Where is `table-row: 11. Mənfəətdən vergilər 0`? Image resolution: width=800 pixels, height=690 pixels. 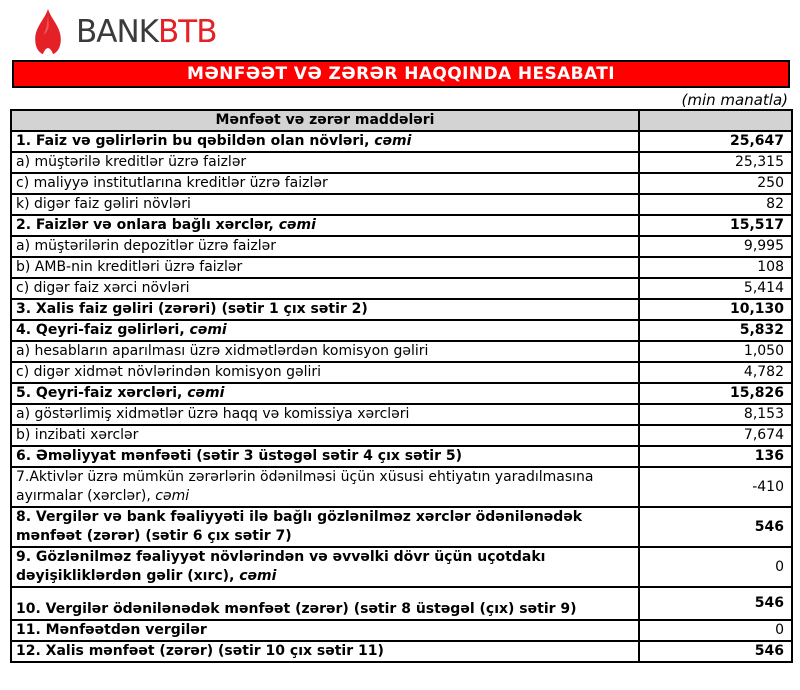
table-row: 11. Mənfəətdən vergilər 0 is located at coordinates (401, 630).